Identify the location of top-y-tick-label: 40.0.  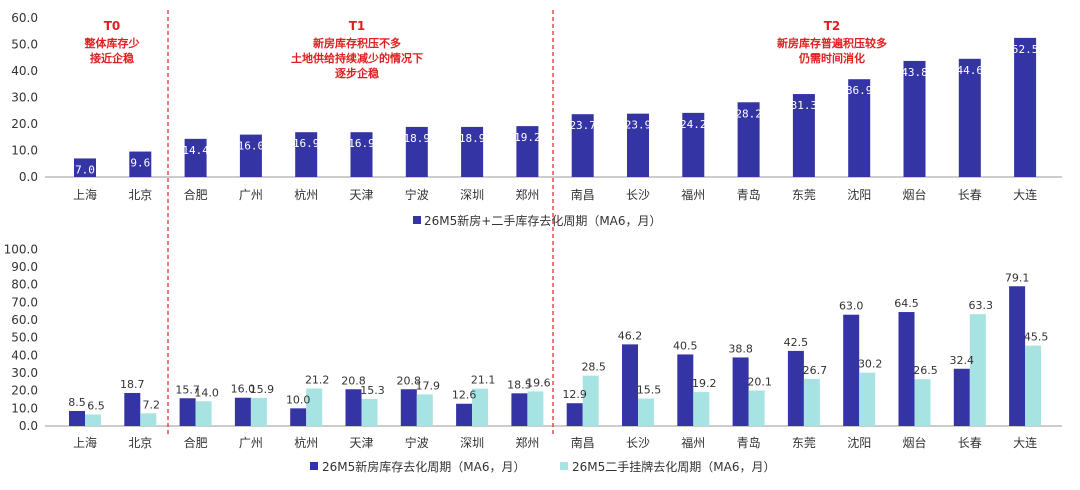
(24, 71).